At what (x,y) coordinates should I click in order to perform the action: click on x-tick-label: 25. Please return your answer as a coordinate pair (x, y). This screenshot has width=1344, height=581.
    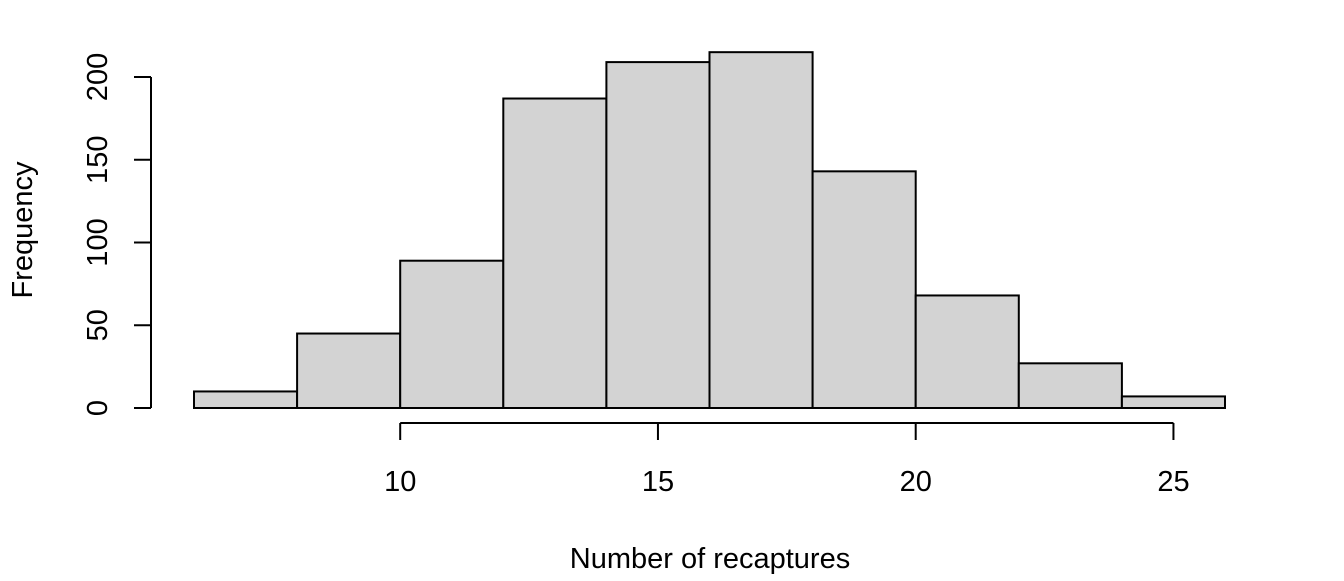
    Looking at the image, I should click on (1173, 482).